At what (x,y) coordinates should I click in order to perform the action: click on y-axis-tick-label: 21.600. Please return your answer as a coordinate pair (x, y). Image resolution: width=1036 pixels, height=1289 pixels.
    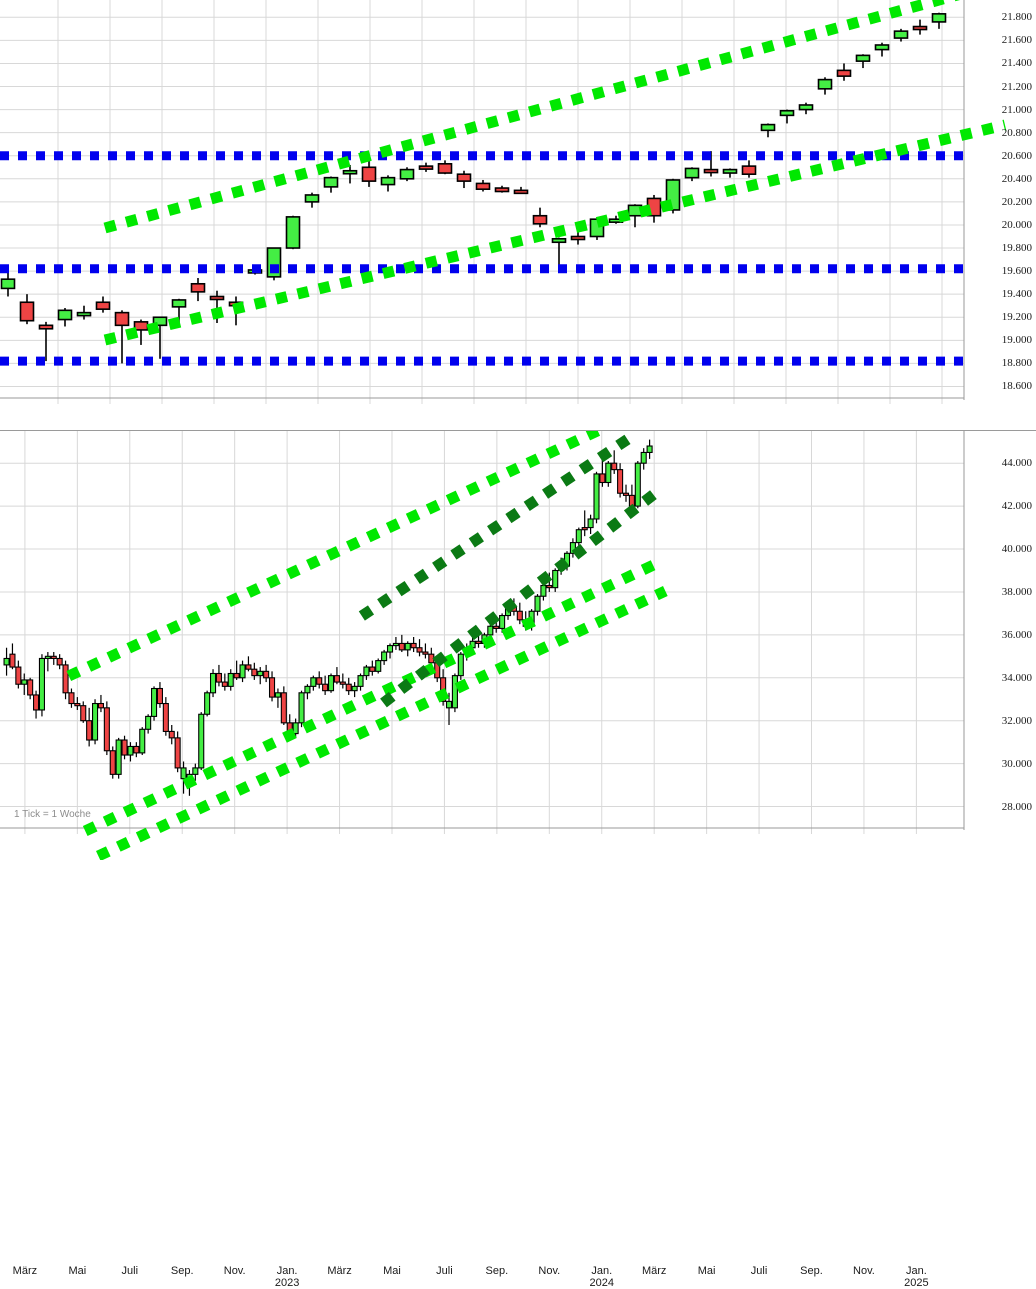
    Looking at the image, I should click on (1016, 40).